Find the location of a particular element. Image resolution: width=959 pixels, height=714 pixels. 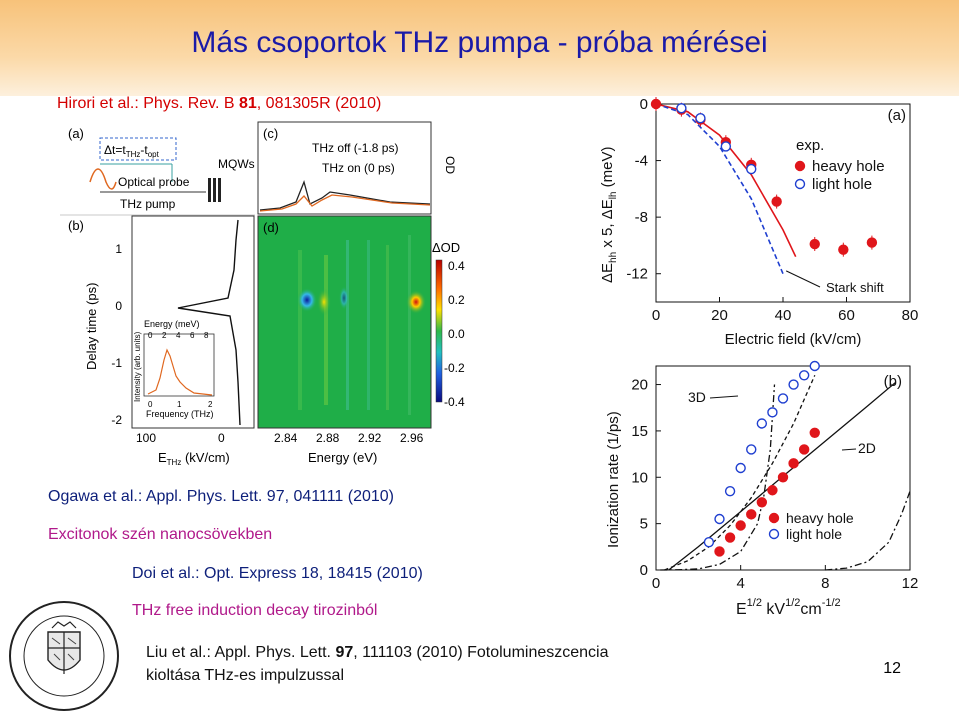

panel-label: (a) is located at coordinates (897, 115).